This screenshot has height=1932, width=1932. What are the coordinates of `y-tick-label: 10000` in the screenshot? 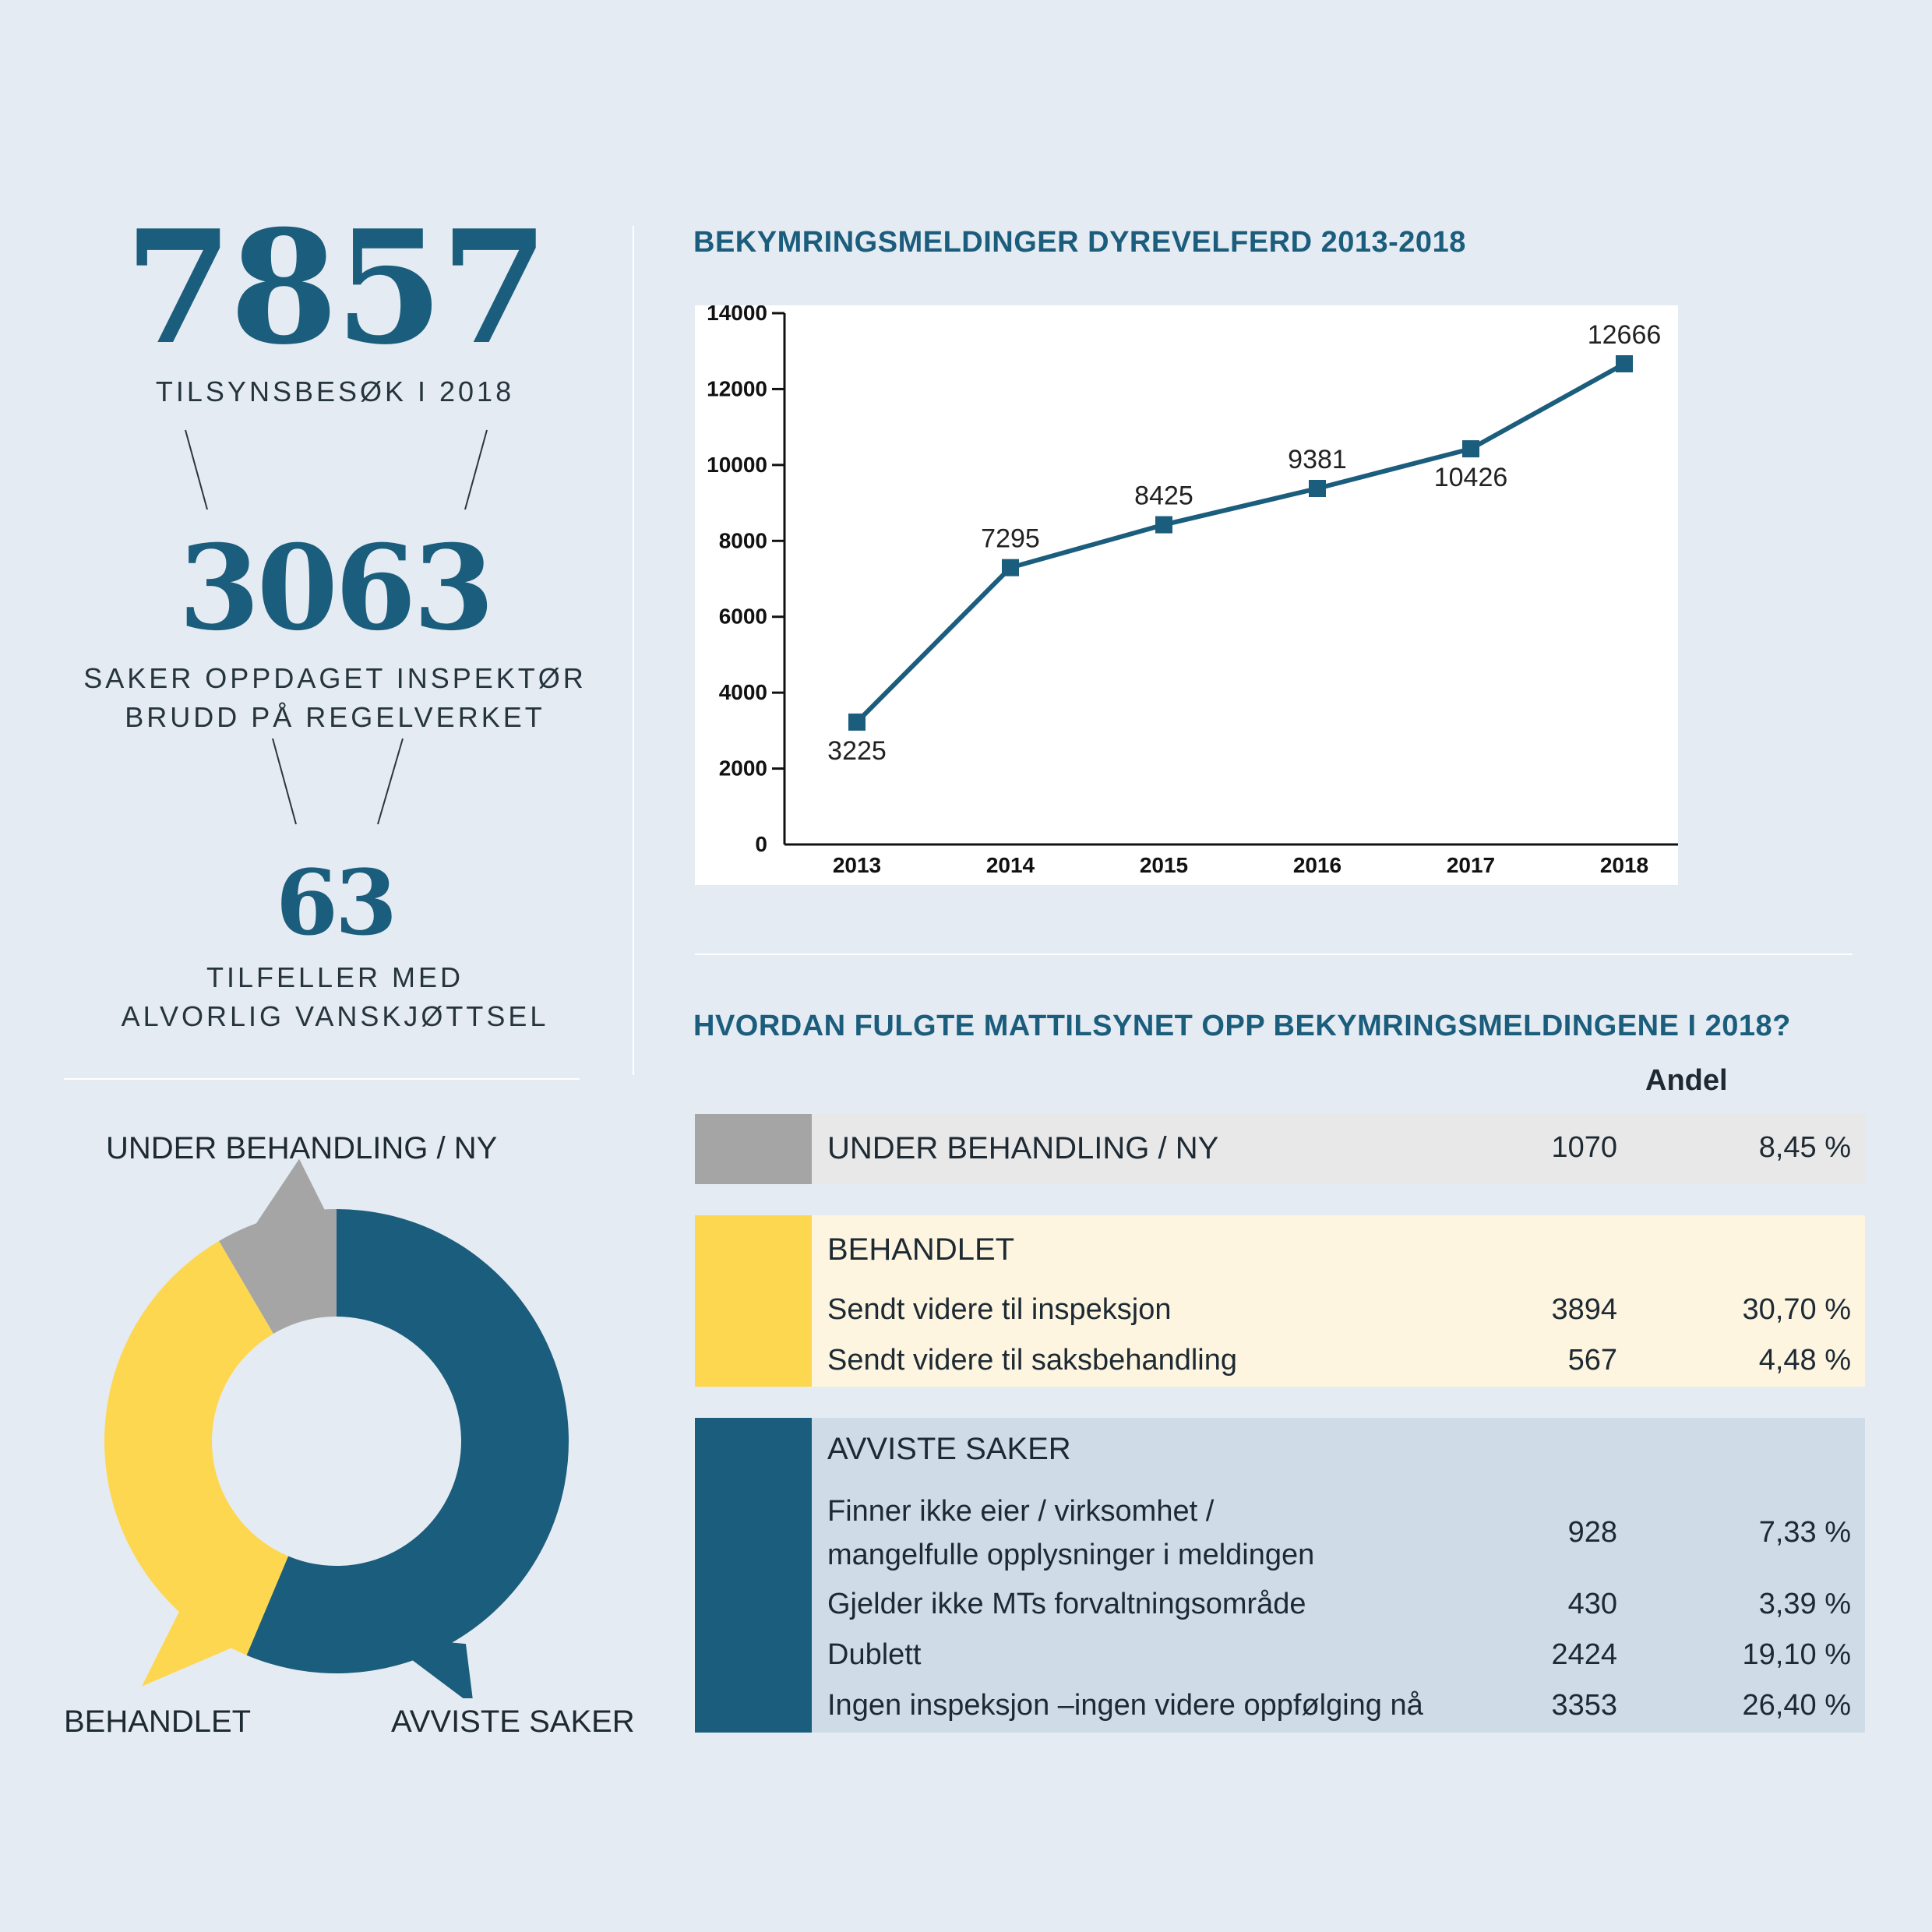 It's located at (737, 465).